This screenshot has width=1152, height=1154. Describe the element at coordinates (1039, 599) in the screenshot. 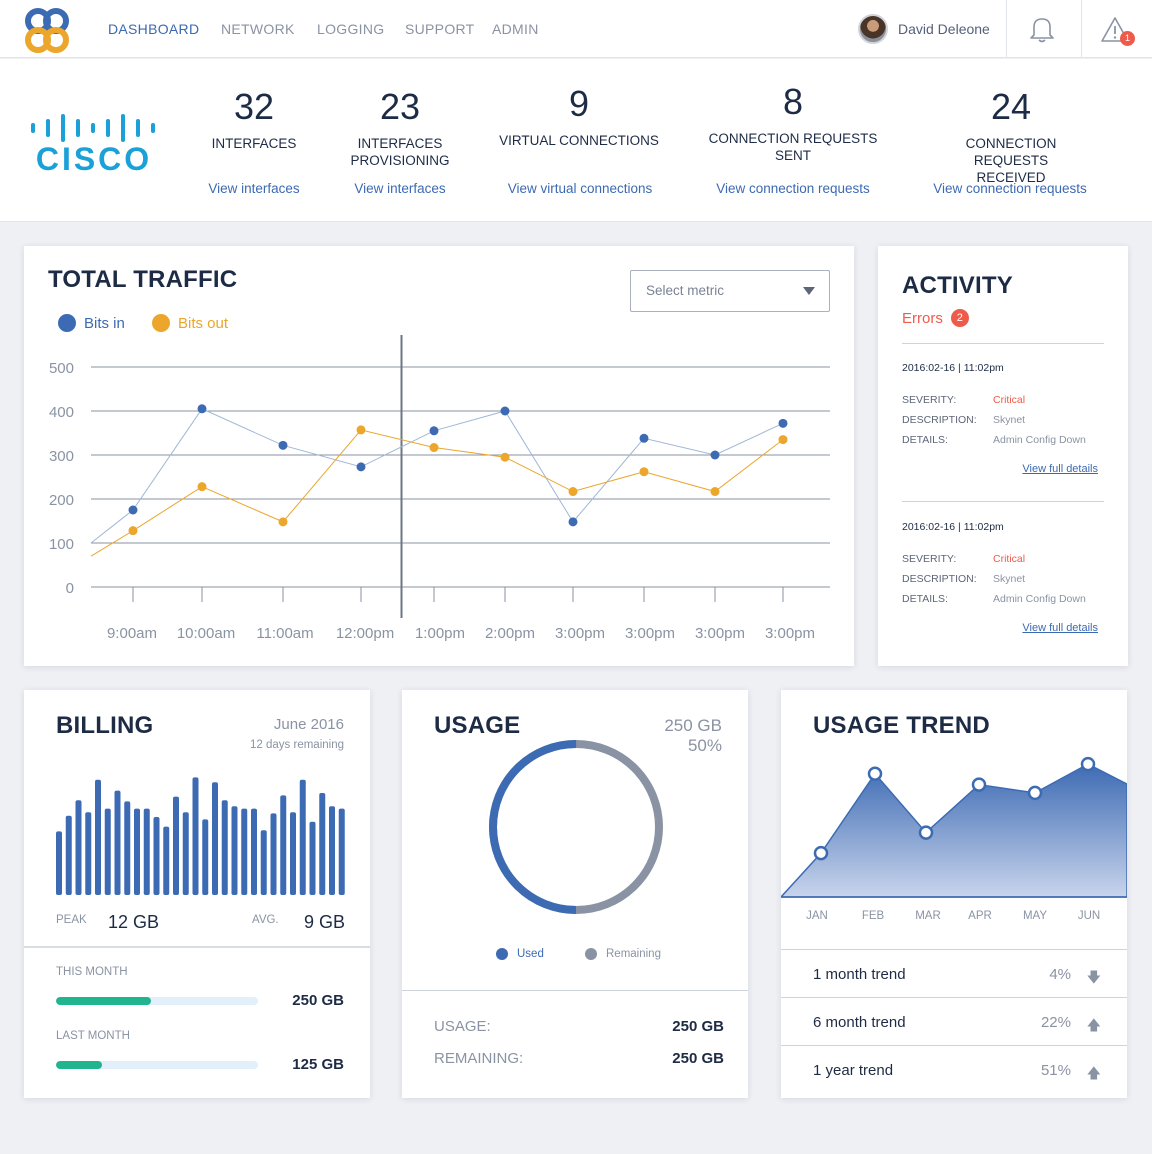

I see `details-value: Admin Config Down` at that location.